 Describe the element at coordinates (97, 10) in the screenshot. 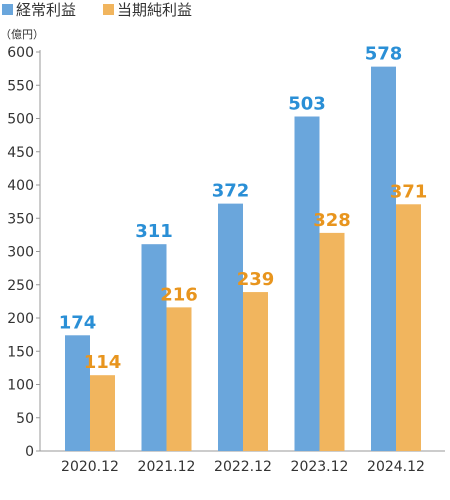

I see `legend: 経常利益 当期純利益` at that location.